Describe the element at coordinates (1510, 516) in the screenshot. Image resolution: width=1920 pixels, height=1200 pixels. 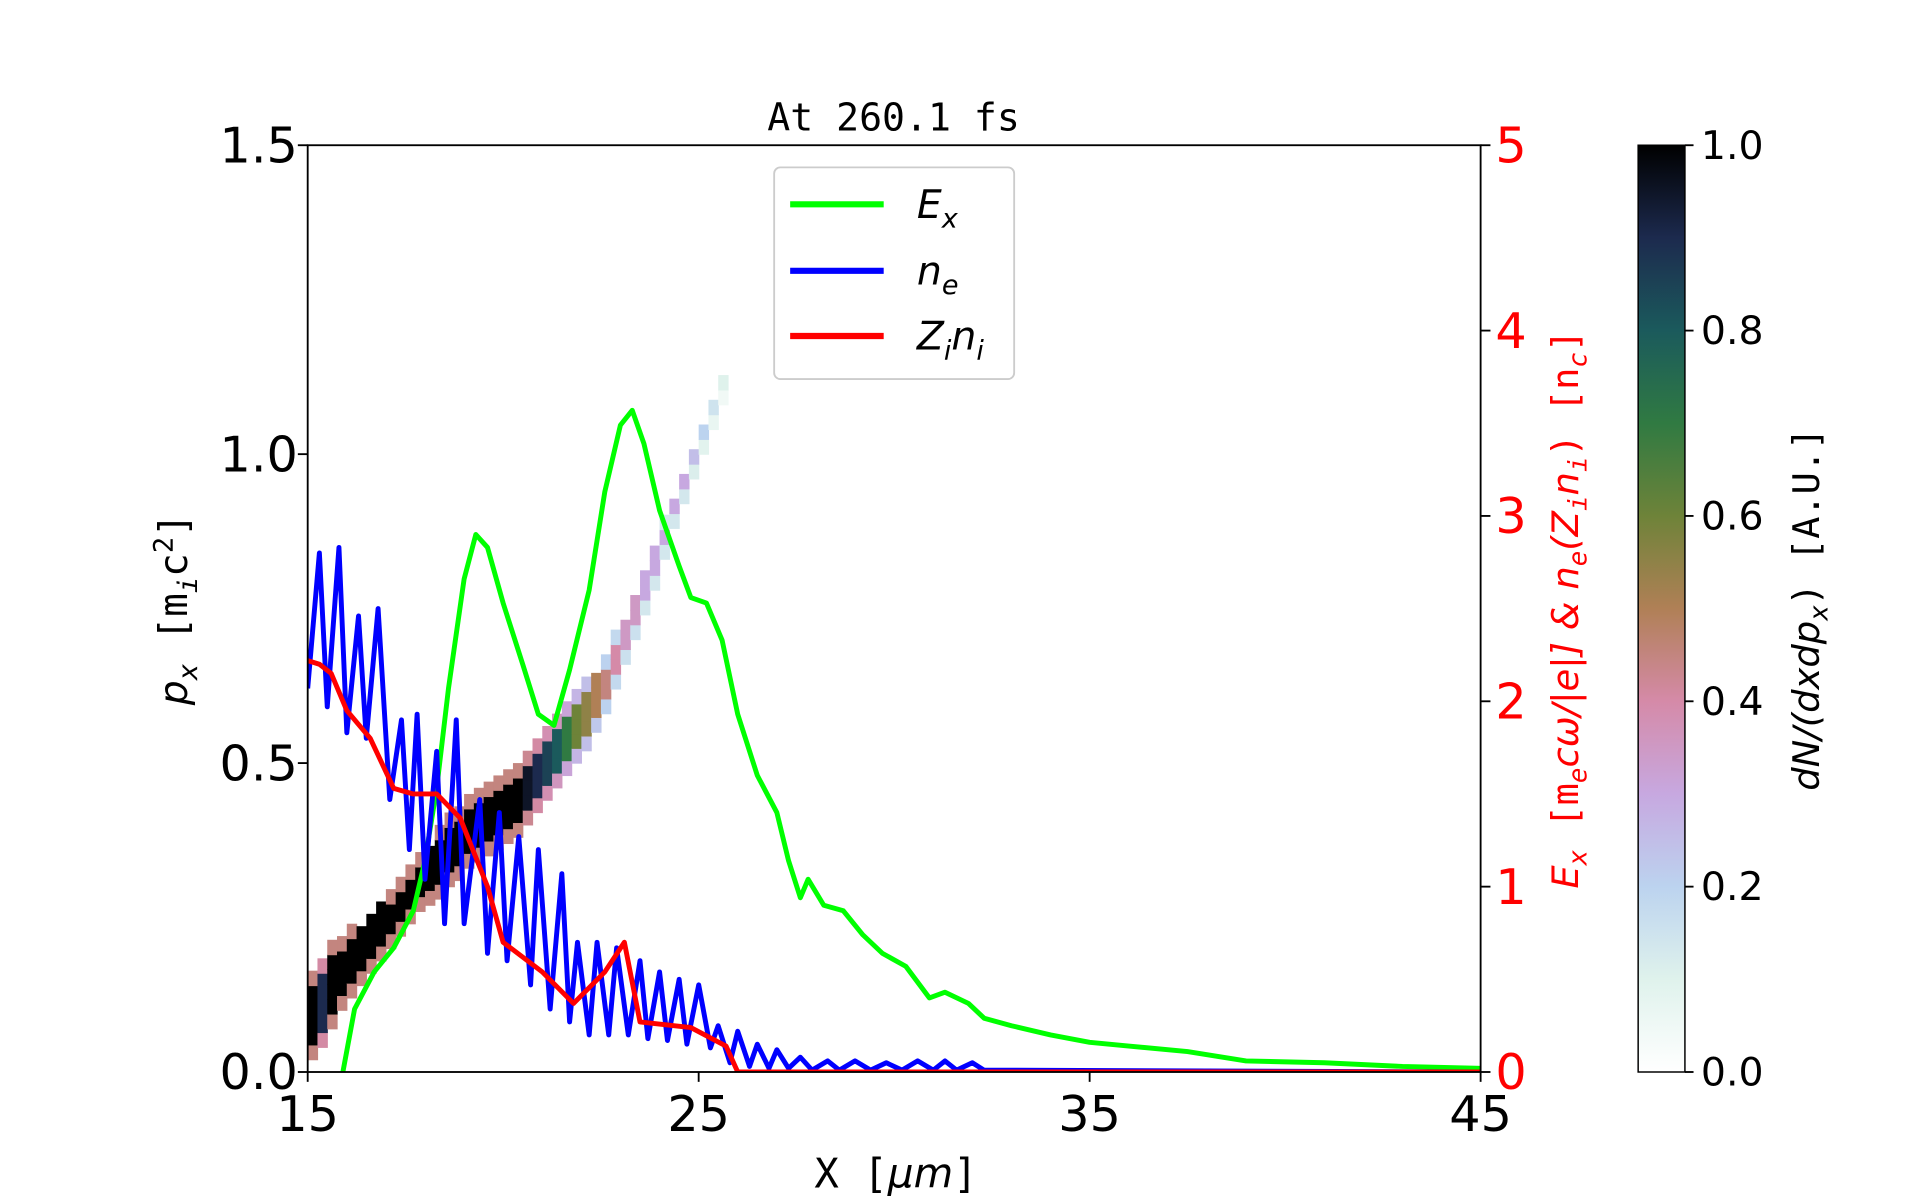
I see `right-y-tick-label: 3` at that location.